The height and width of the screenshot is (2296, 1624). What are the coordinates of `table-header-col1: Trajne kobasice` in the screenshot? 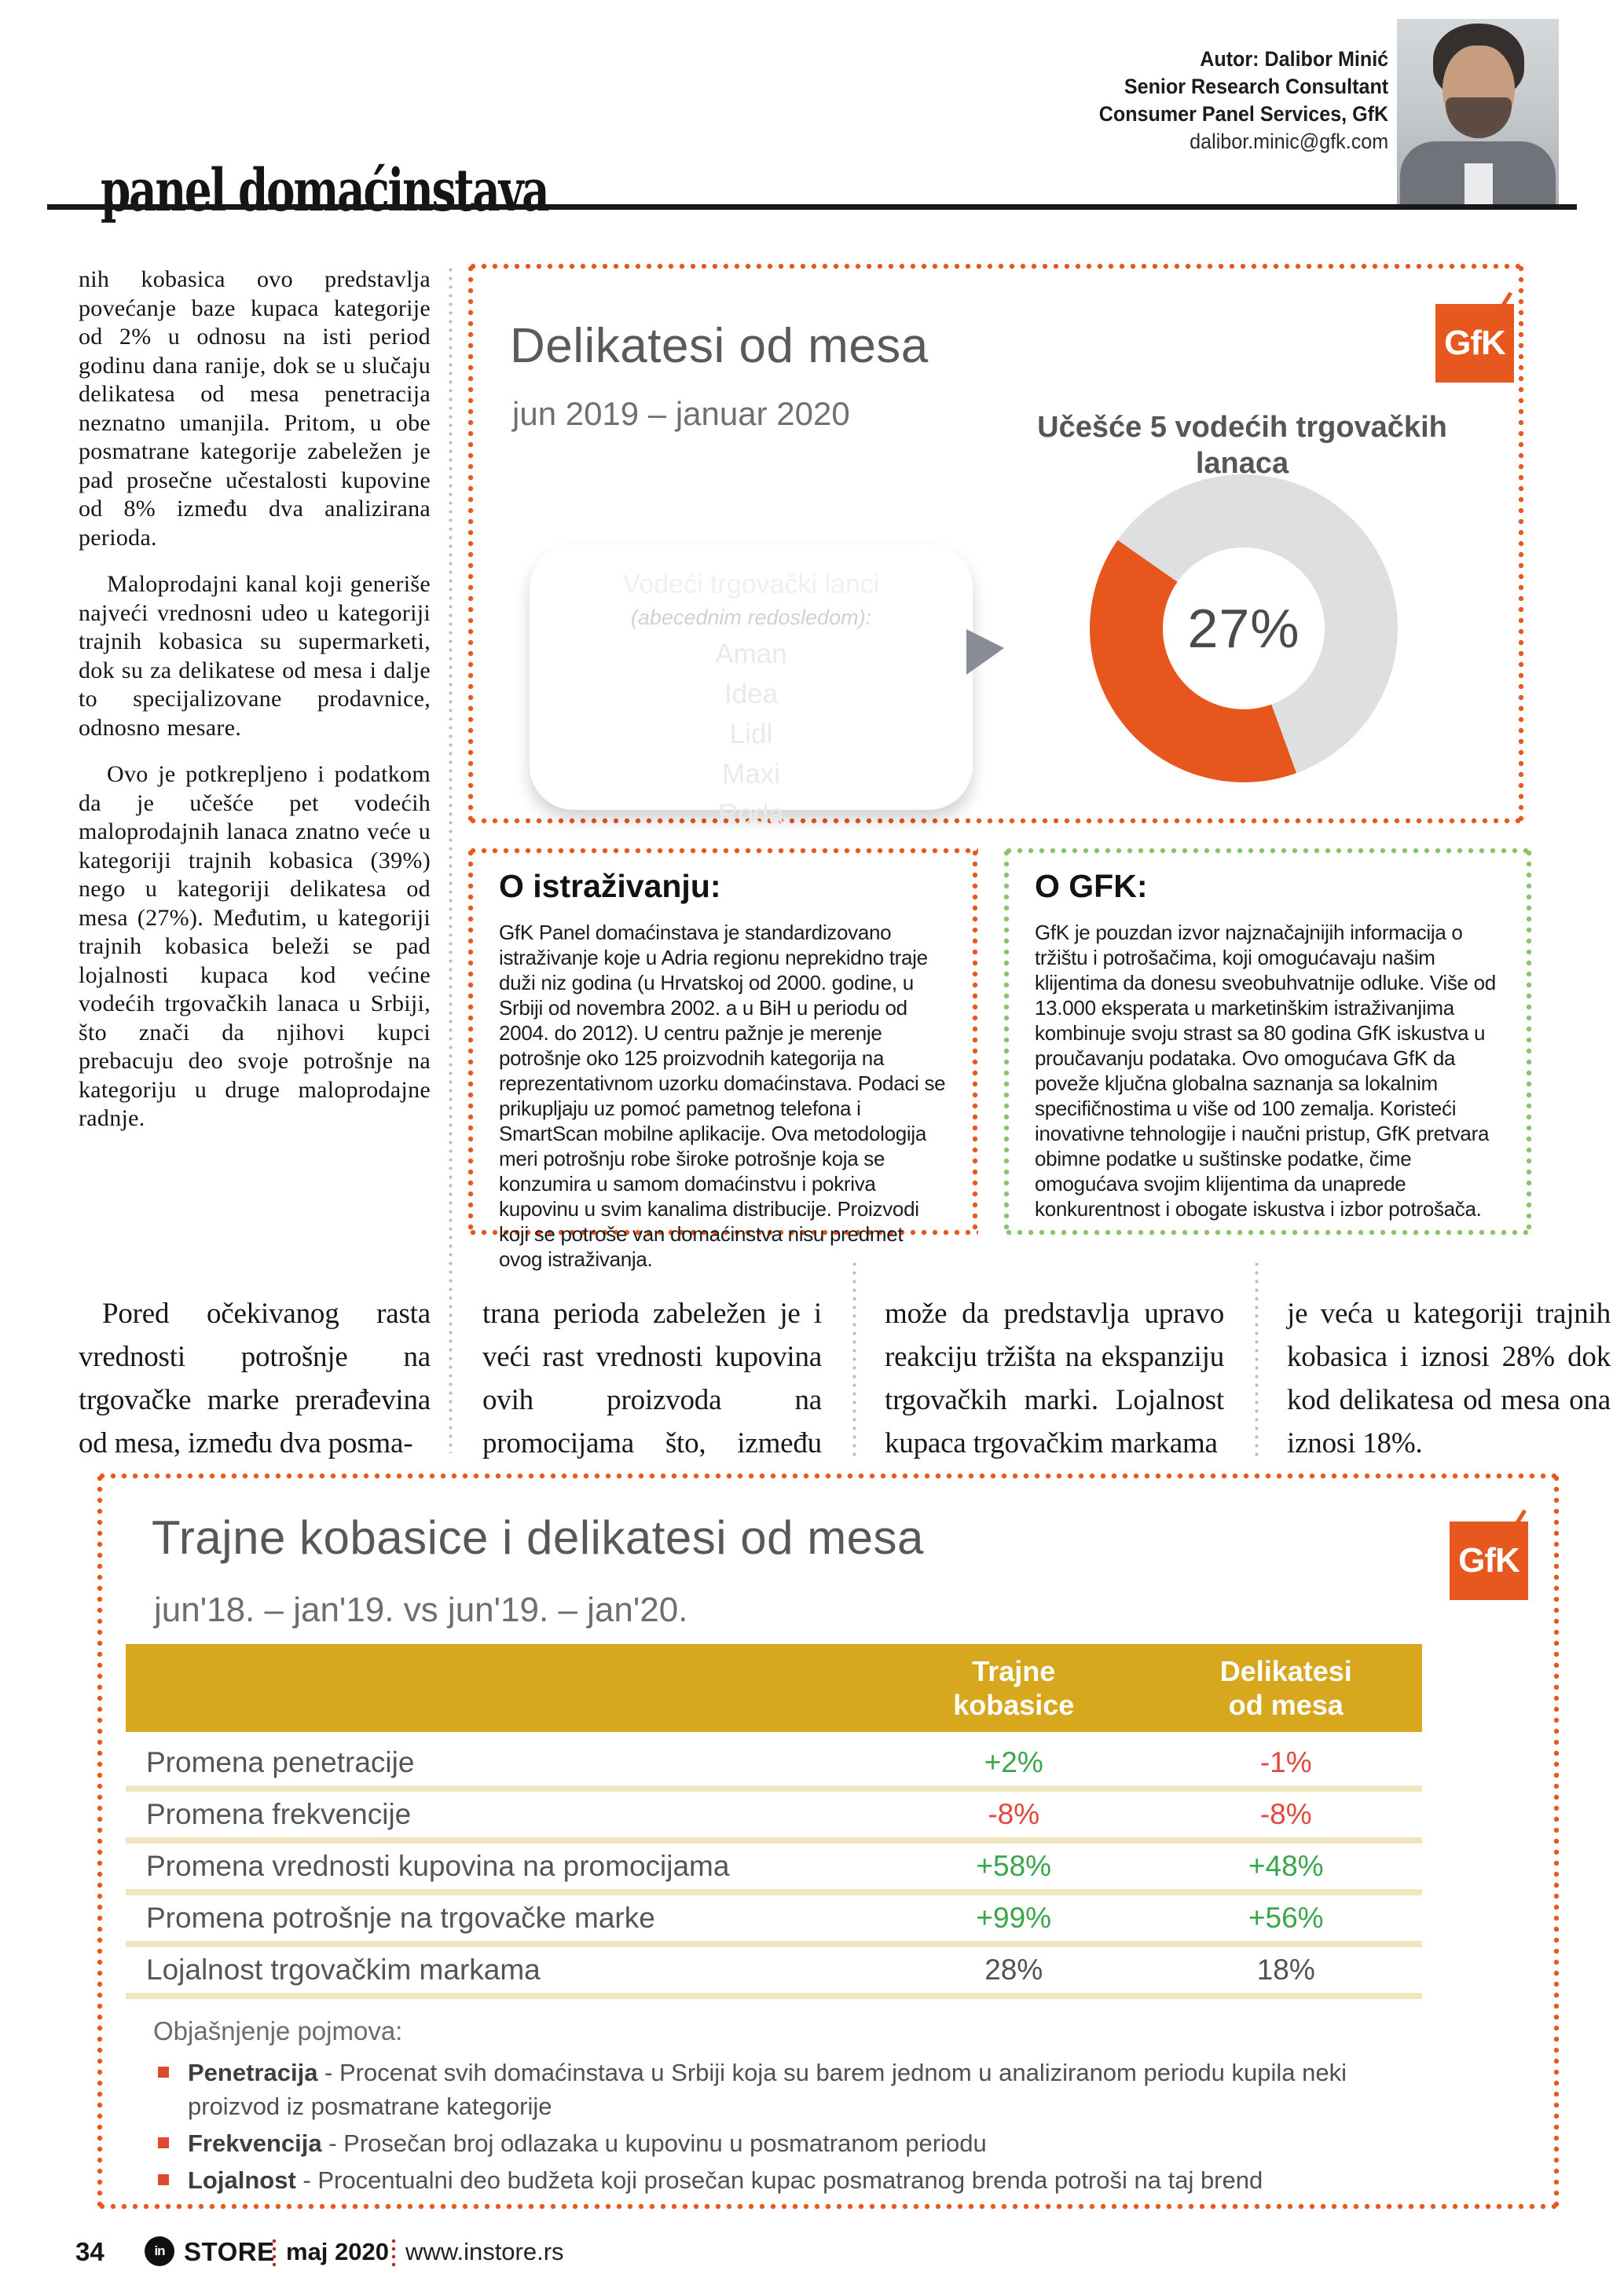 It's located at (1014, 1688).